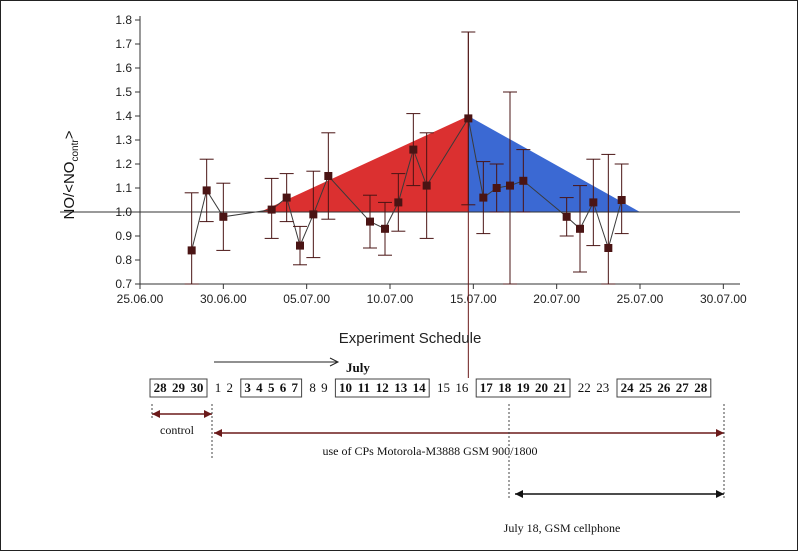  What do you see at coordinates (283, 387) in the screenshot?
I see `schedule-day: 6` at bounding box center [283, 387].